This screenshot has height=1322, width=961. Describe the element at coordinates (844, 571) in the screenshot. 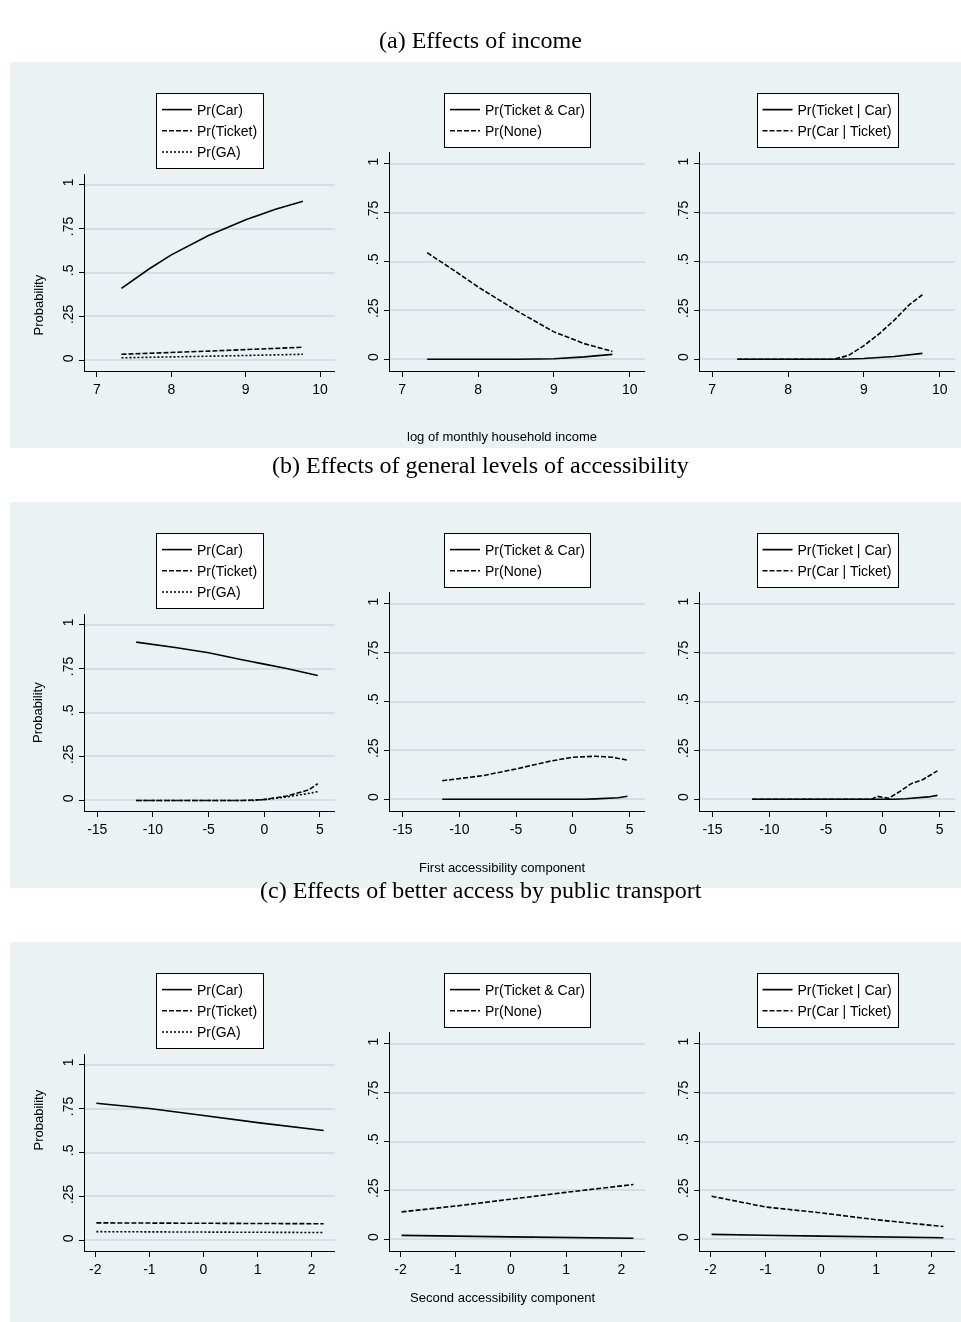

I see `legend-label: Pr(Car | Ticket)` at that location.